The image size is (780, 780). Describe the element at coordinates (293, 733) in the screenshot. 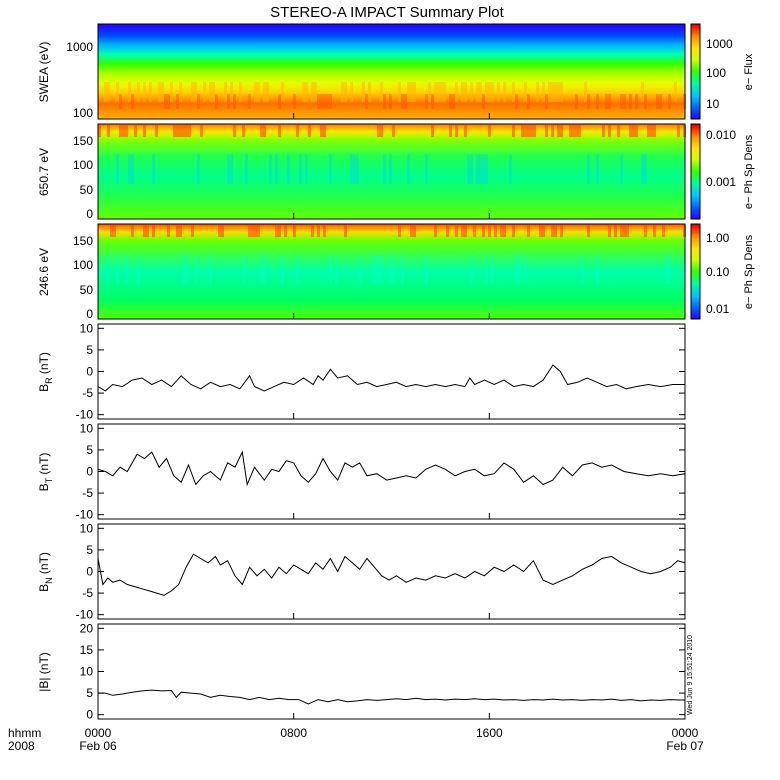

I see `xtick-label-0800: 0800` at that location.